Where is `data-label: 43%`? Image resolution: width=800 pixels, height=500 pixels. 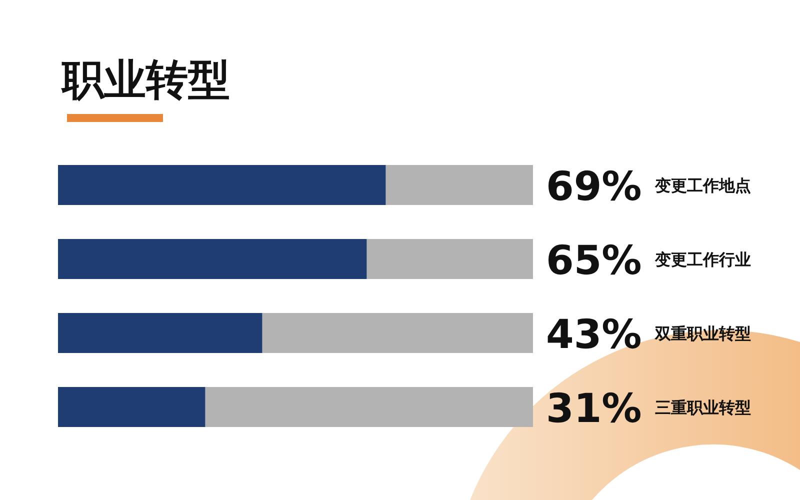
data-label: 43% is located at coordinates (594, 335).